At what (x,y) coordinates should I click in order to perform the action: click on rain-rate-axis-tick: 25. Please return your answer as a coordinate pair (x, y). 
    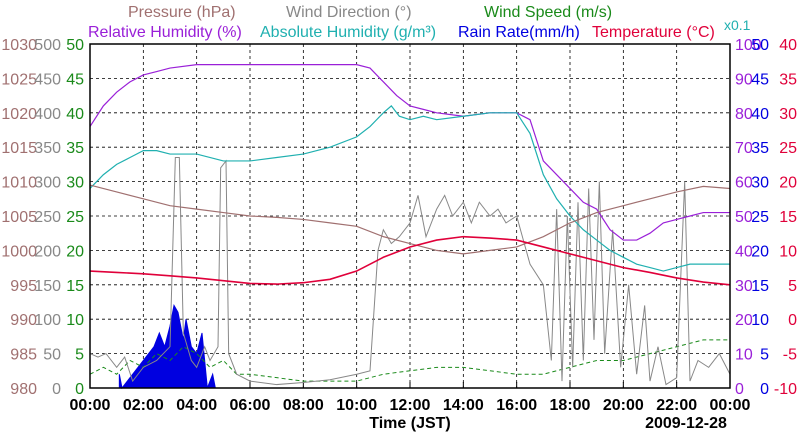
    Looking at the image, I should click on (760, 217).